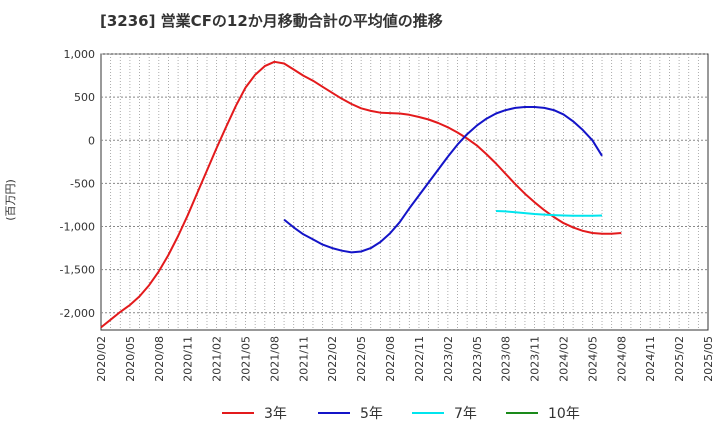  Describe the element at coordinates (679, 359) in the screenshot. I see `x-tick-label: 2025/02` at that location.